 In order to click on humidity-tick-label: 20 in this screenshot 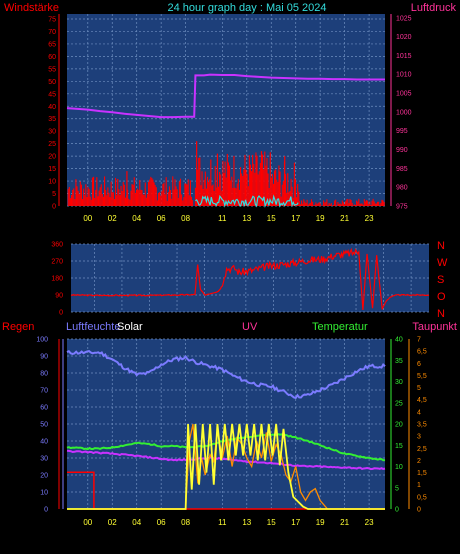, I will do `click(44, 476)`.